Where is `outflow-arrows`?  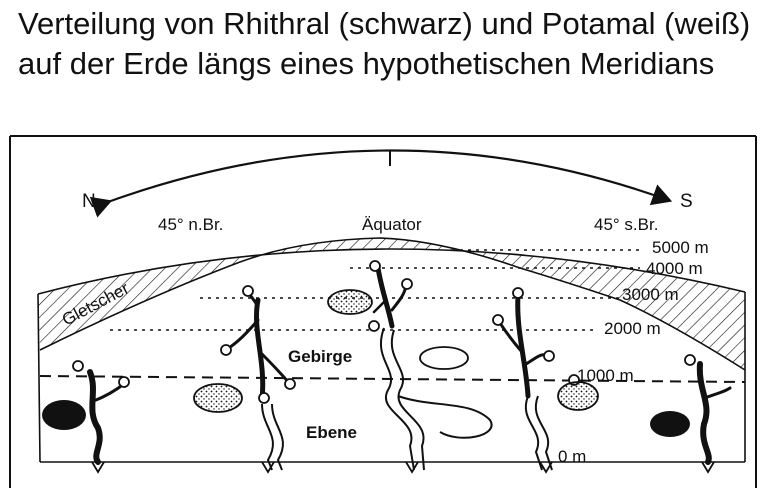 outflow-arrows is located at coordinates (403, 467).